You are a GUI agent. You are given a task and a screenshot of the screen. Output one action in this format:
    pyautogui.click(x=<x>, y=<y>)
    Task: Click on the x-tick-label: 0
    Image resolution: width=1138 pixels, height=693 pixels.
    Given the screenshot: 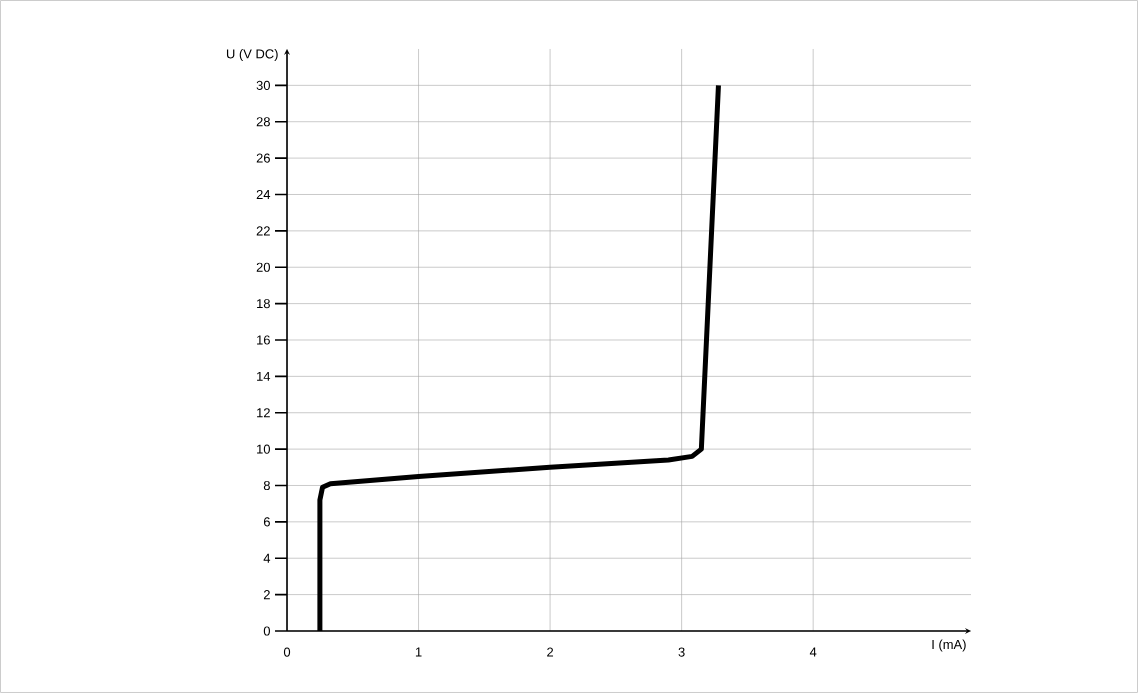 What is the action you would take?
    pyautogui.click(x=287, y=652)
    